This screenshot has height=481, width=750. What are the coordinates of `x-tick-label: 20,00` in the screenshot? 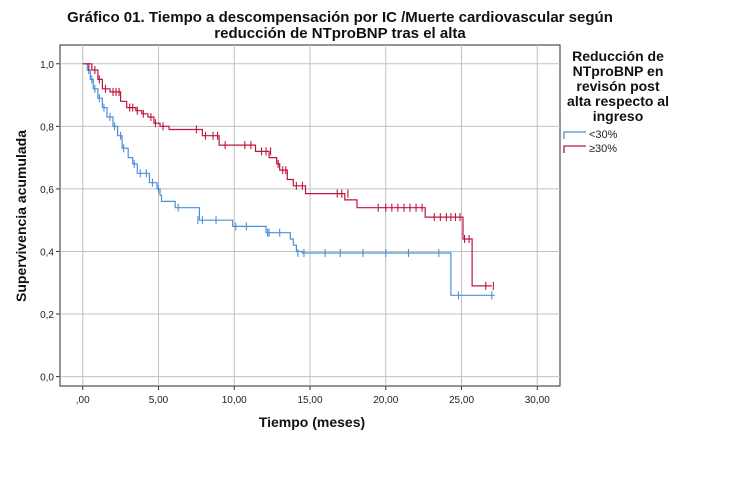 It's located at (385, 400).